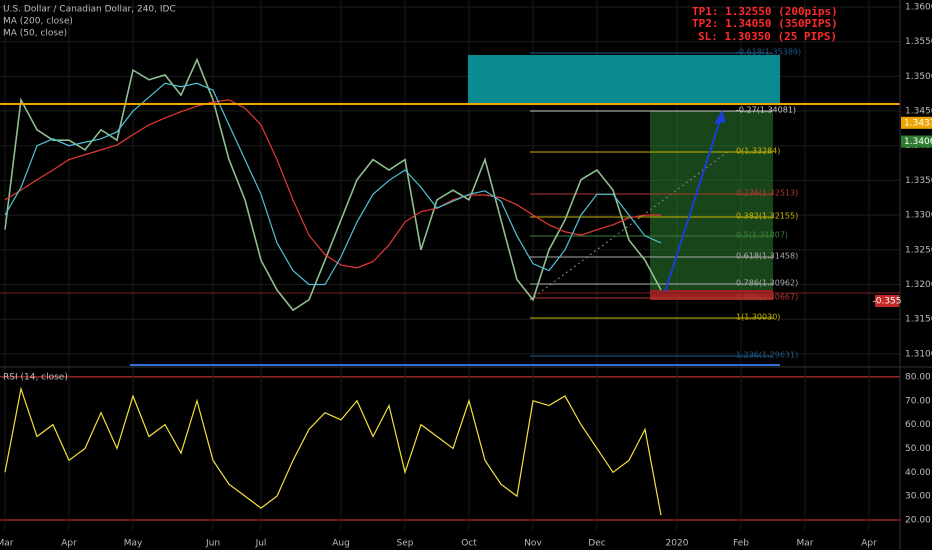  Describe the element at coordinates (918, 250) in the screenshot. I see `y-tick-label: 1.3250` at that location.